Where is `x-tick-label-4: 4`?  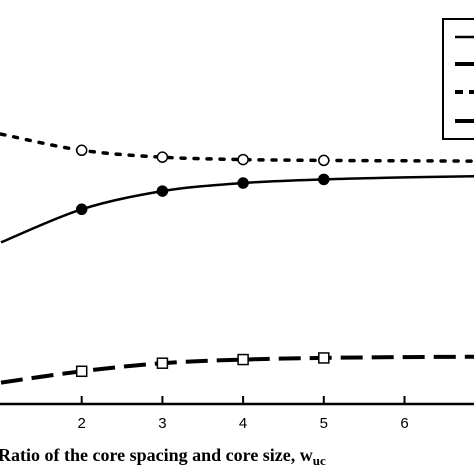 x-tick-label-4: 4 is located at coordinates (243, 423).